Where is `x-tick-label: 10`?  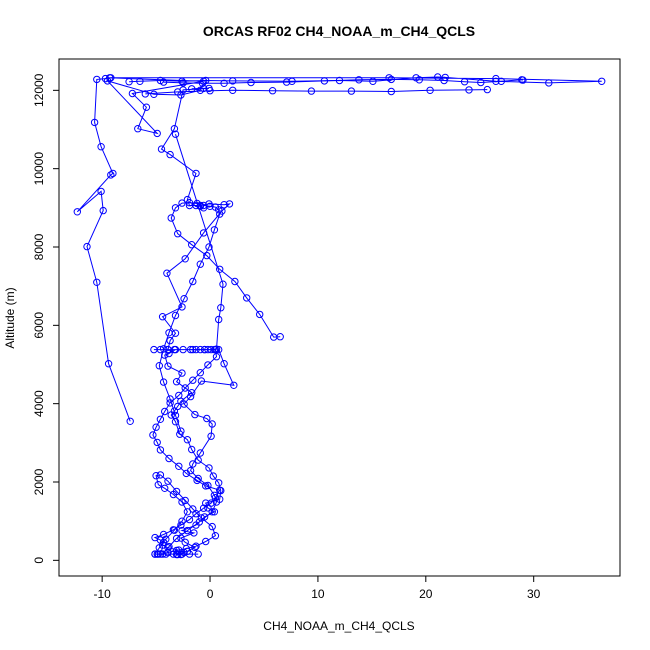 x-tick-label: 10 is located at coordinates (318, 594).